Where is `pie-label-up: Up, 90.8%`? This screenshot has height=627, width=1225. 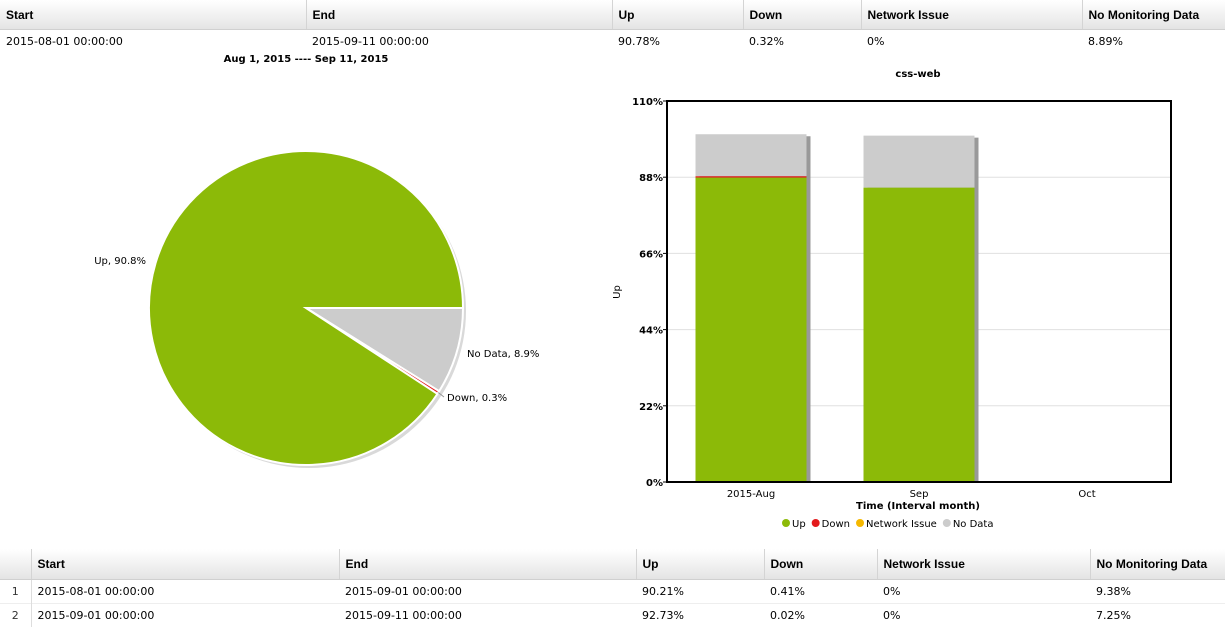
pie-label-up: Up, 90.8% is located at coordinates (120, 261).